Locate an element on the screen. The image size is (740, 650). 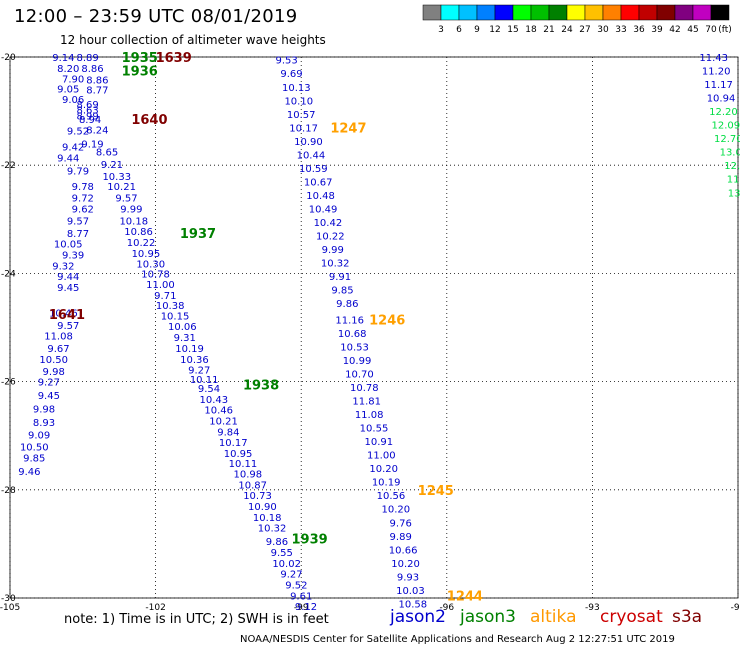
wave-height-value: 12.70 is located at coordinates (727, 139).